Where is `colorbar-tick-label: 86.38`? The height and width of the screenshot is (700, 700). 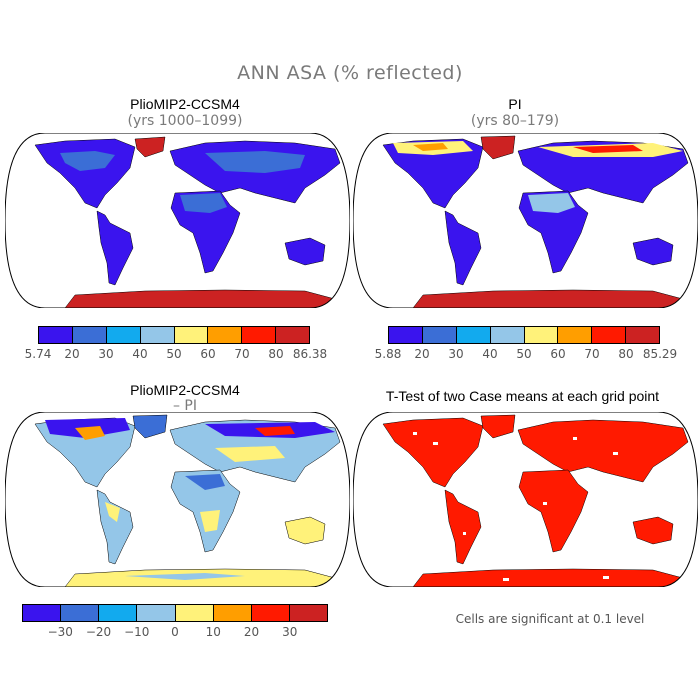 colorbar-tick-label: 86.38 is located at coordinates (310, 354).